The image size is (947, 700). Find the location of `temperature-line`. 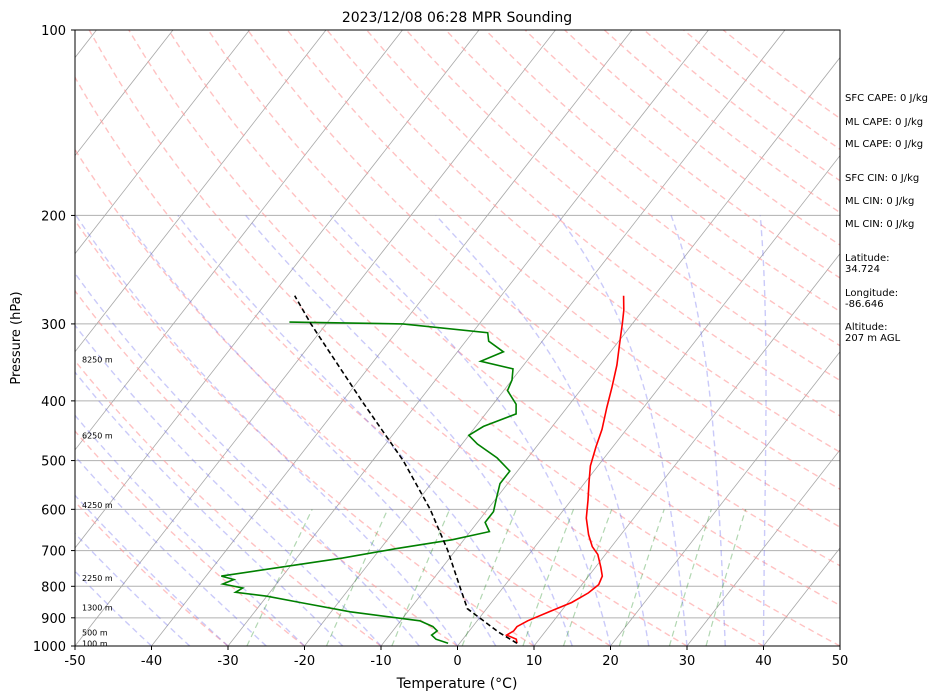

temperature-line is located at coordinates (564, 469).